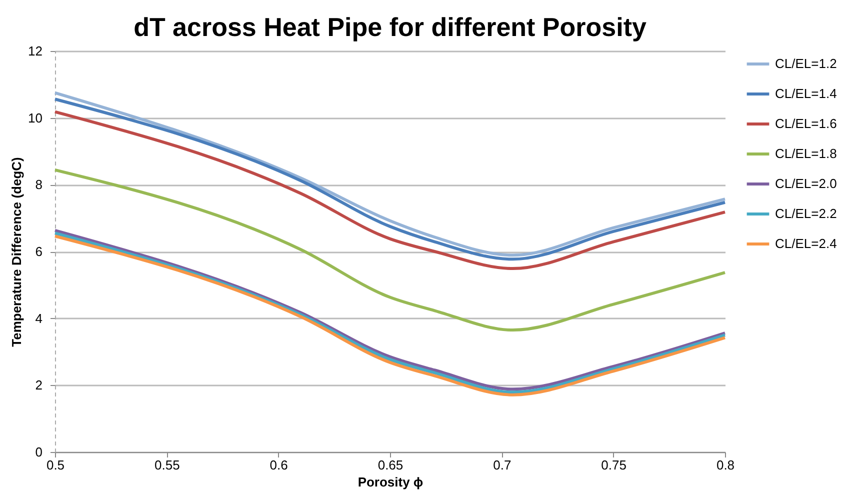 The image size is (857, 504). I want to click on x-tick-label: 0.55, so click(167, 465).